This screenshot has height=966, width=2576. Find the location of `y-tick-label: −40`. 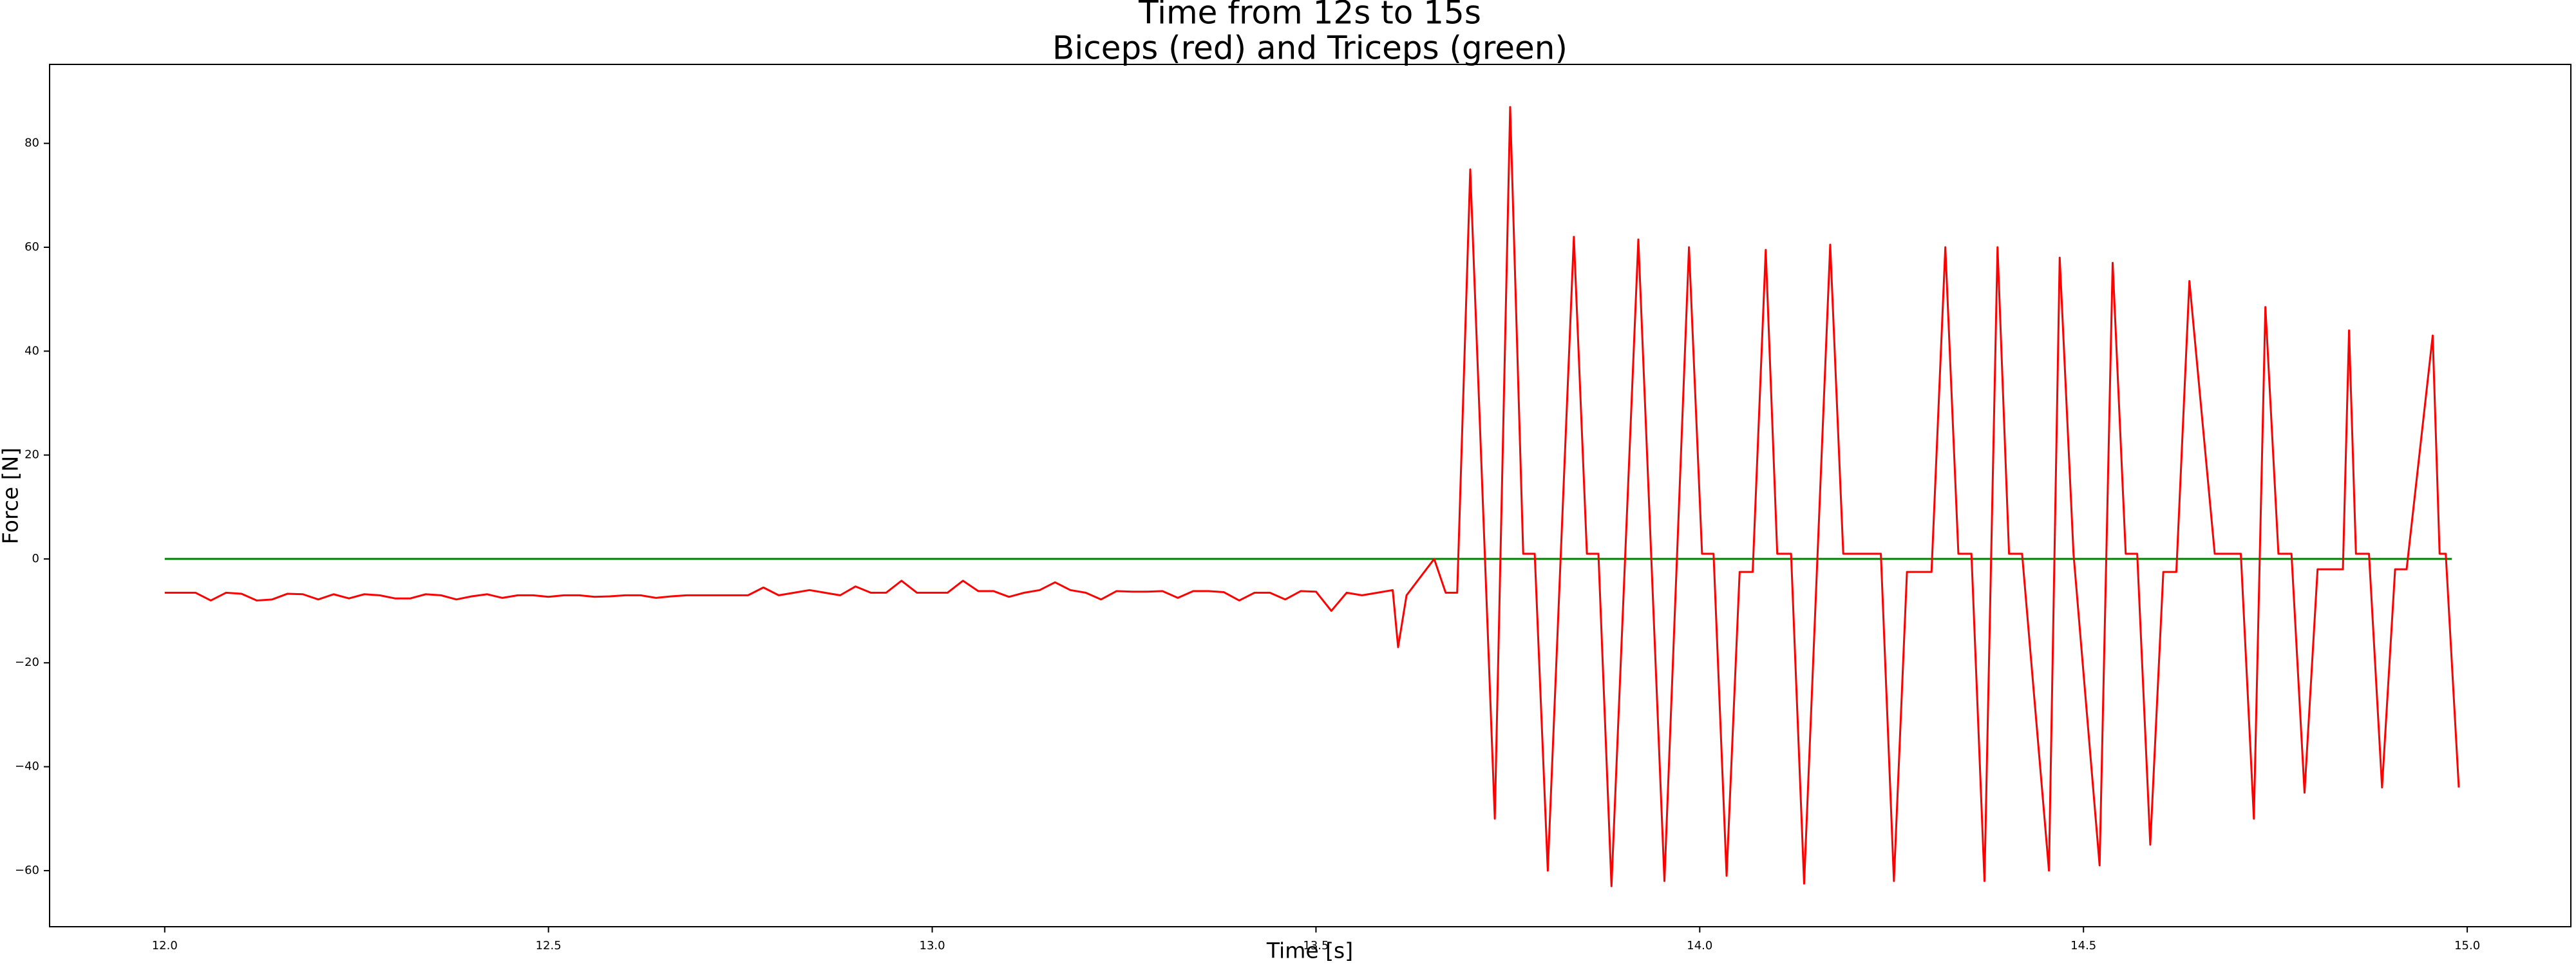

y-tick-label: −40 is located at coordinates (27, 766).